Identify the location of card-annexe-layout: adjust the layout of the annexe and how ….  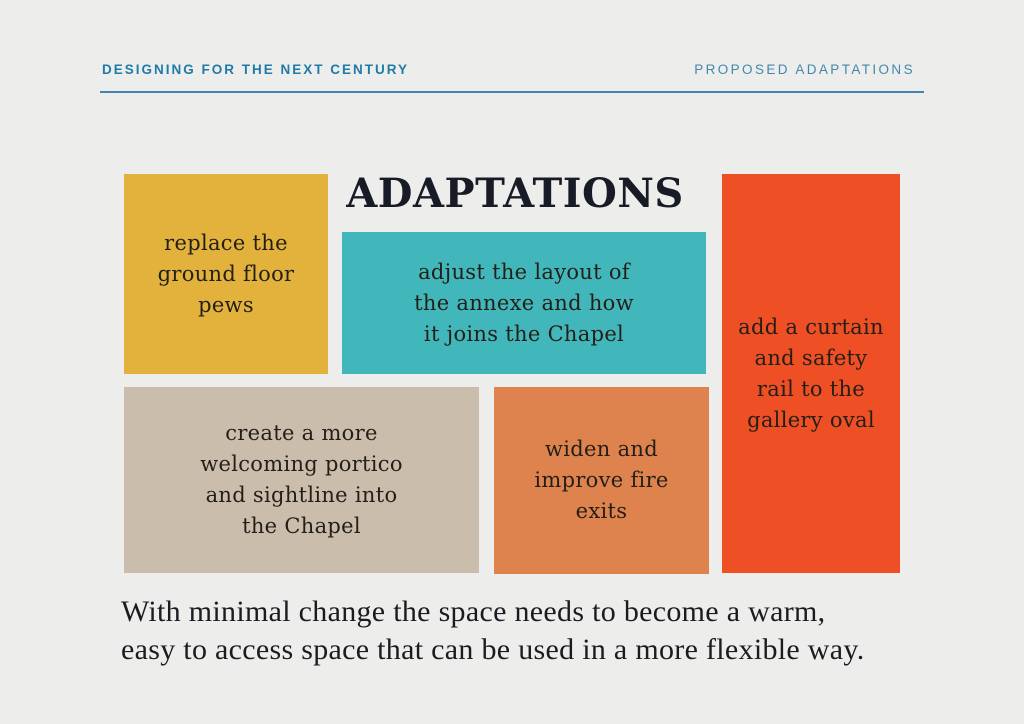
(524, 303).